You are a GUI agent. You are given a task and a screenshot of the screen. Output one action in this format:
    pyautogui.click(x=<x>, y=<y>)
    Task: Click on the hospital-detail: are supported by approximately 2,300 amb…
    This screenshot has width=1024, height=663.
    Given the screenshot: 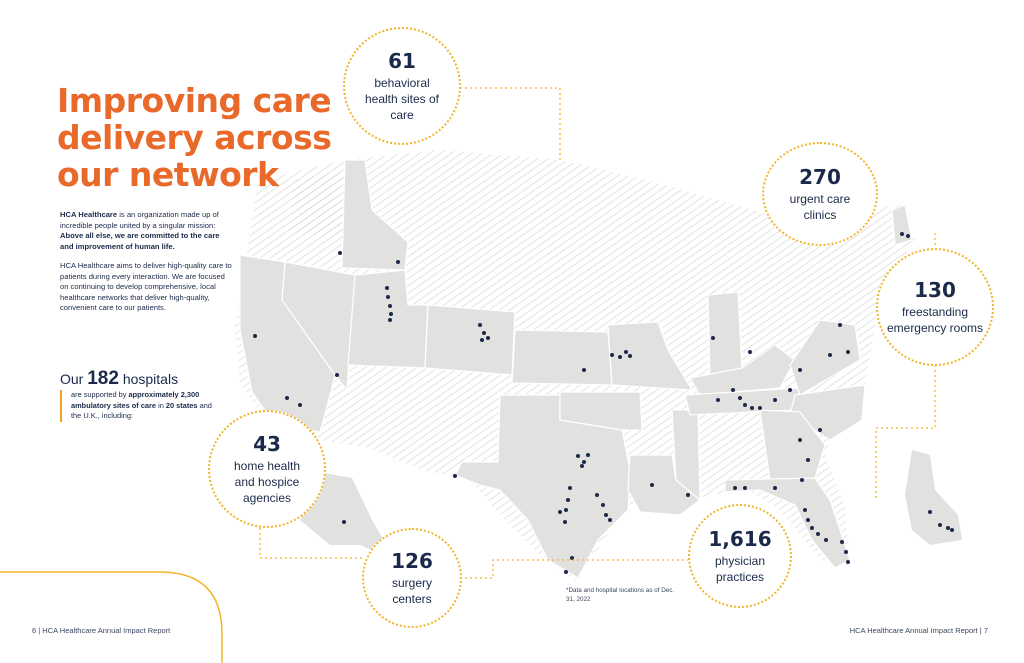 What is the action you would take?
    pyautogui.click(x=140, y=406)
    